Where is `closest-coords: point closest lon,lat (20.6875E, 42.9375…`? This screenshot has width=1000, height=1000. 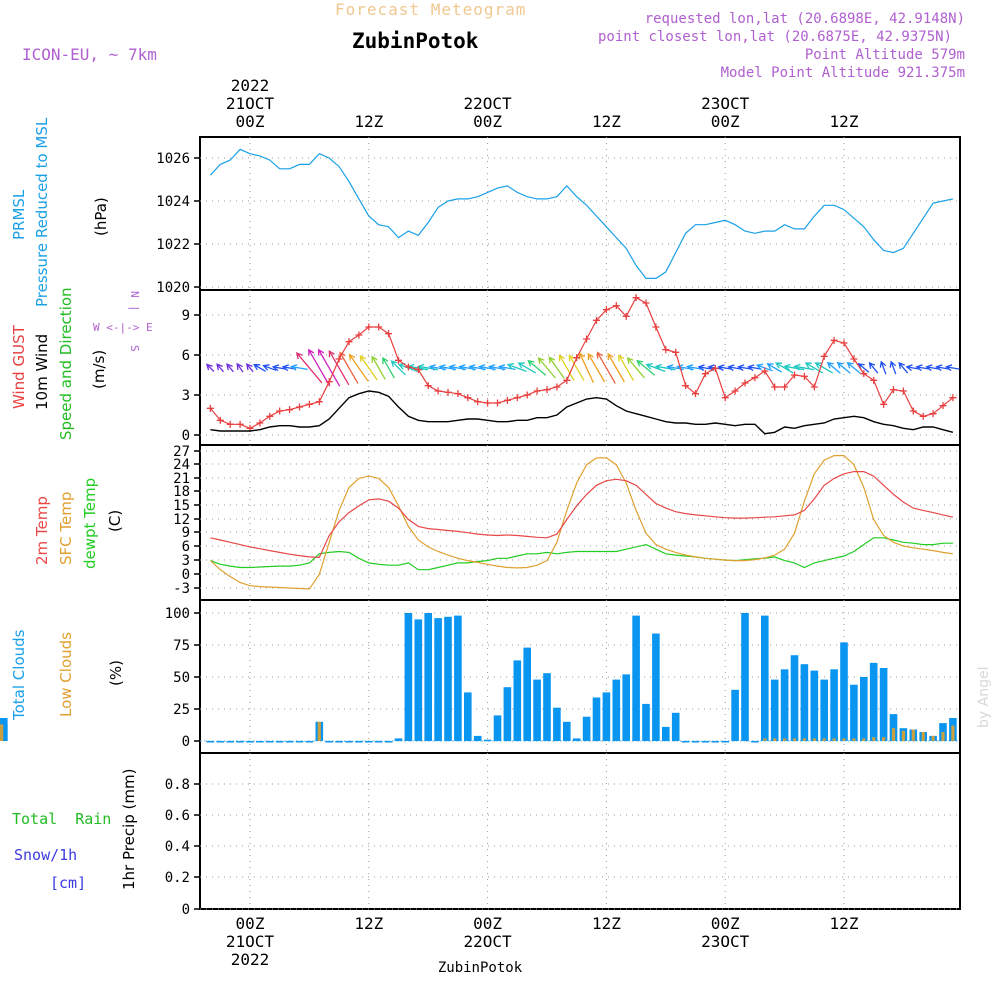 closest-coords: point closest lon,lat (20.6875E, 42.9375… is located at coordinates (775, 37).